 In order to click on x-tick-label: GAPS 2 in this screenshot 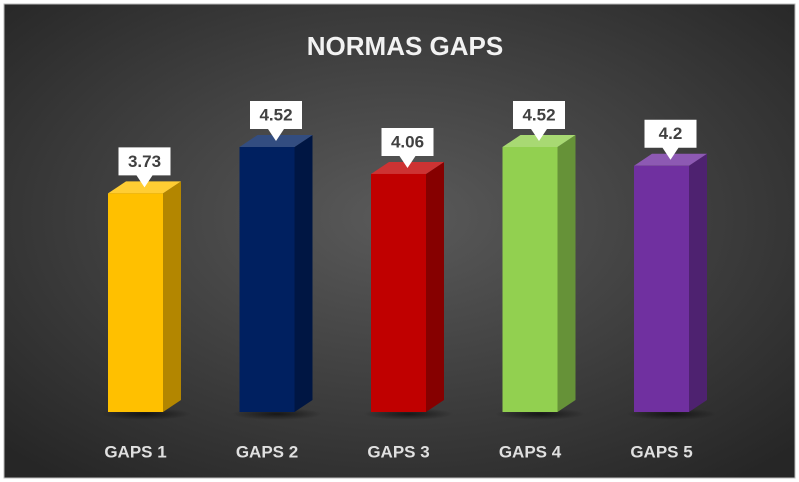, I will do `click(267, 451)`.